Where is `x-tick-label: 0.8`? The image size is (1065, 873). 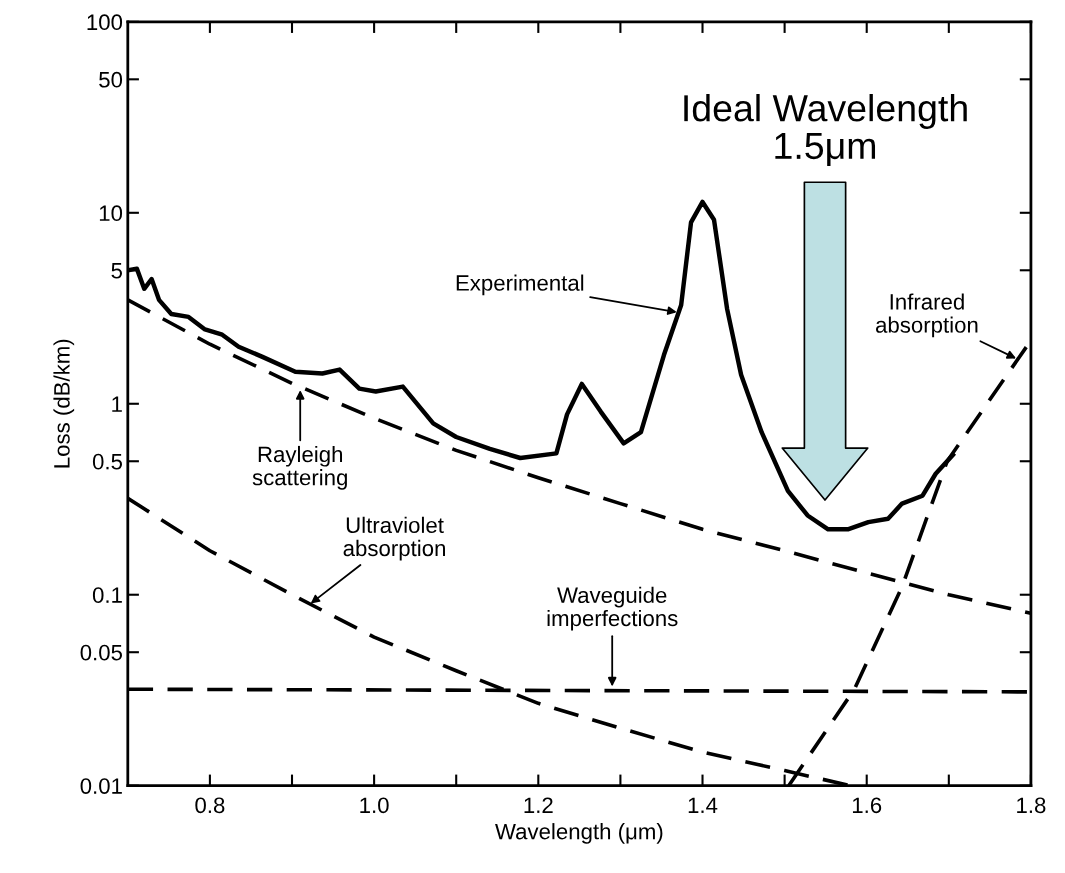
x-tick-label: 0.8 is located at coordinates (210, 805).